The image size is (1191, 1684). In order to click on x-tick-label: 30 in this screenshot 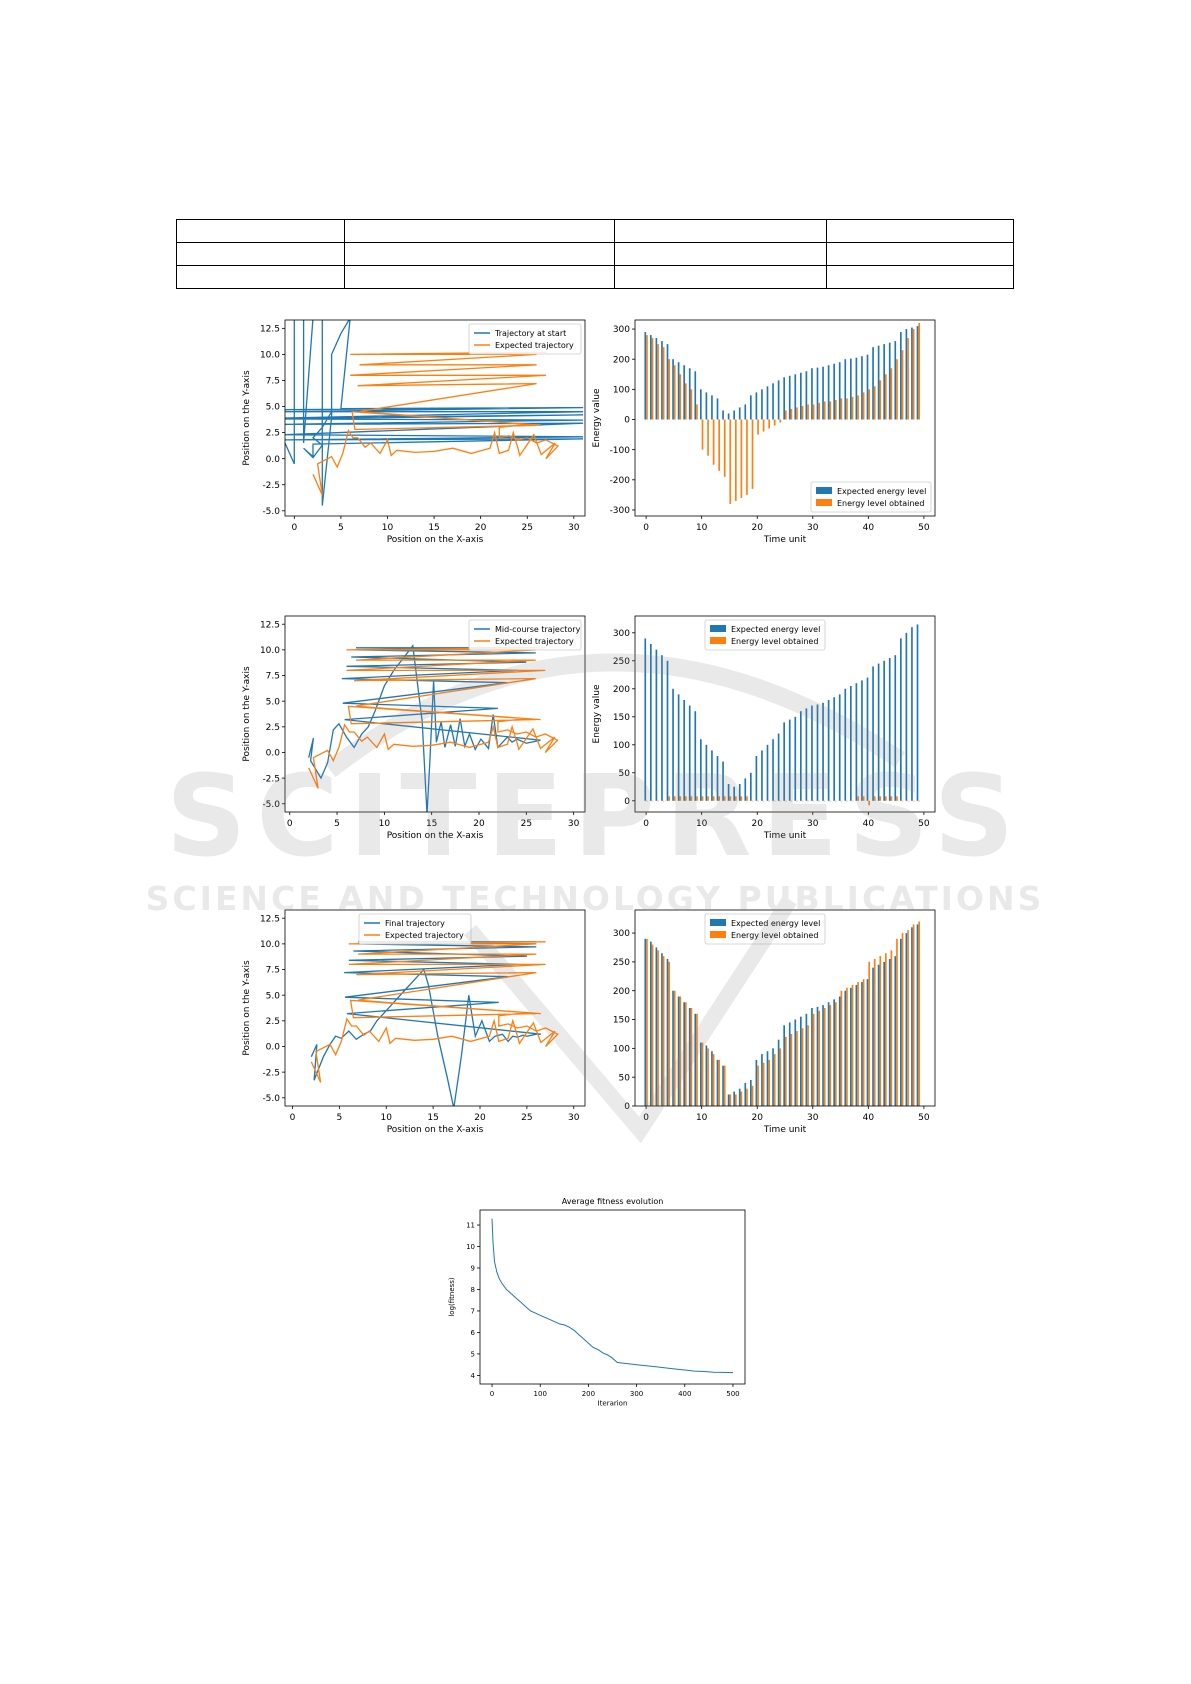, I will do `click(813, 1118)`.